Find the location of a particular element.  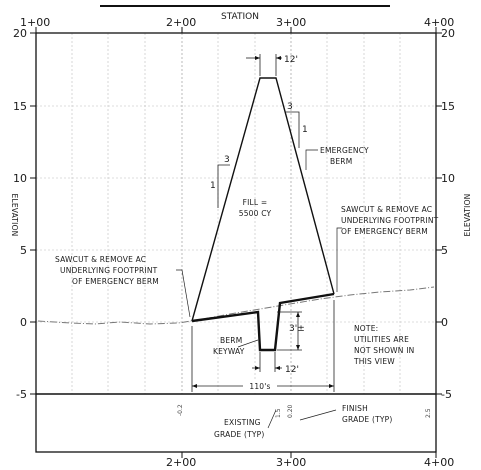

keyway-depth-dimension is located at coordinates (289, 331).